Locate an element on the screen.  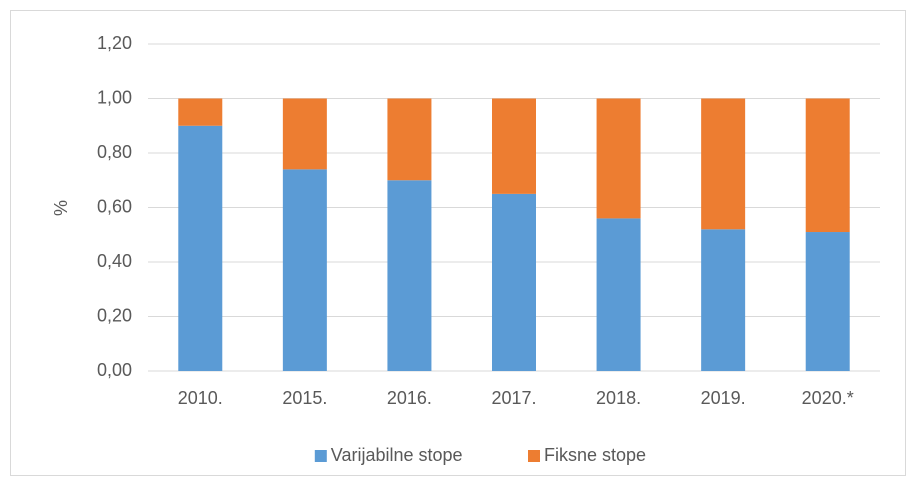
y-axis-label: % is located at coordinates (61, 208).